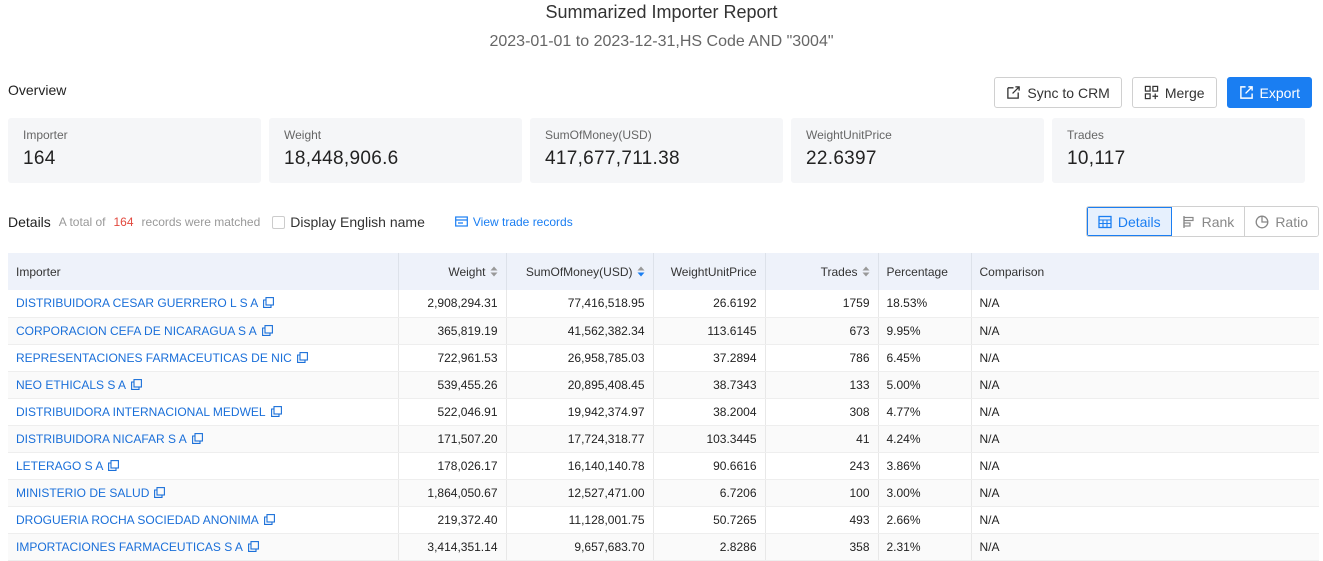 The width and height of the screenshot is (1323, 561). What do you see at coordinates (1105, 221) in the screenshot?
I see `table-icon` at bounding box center [1105, 221].